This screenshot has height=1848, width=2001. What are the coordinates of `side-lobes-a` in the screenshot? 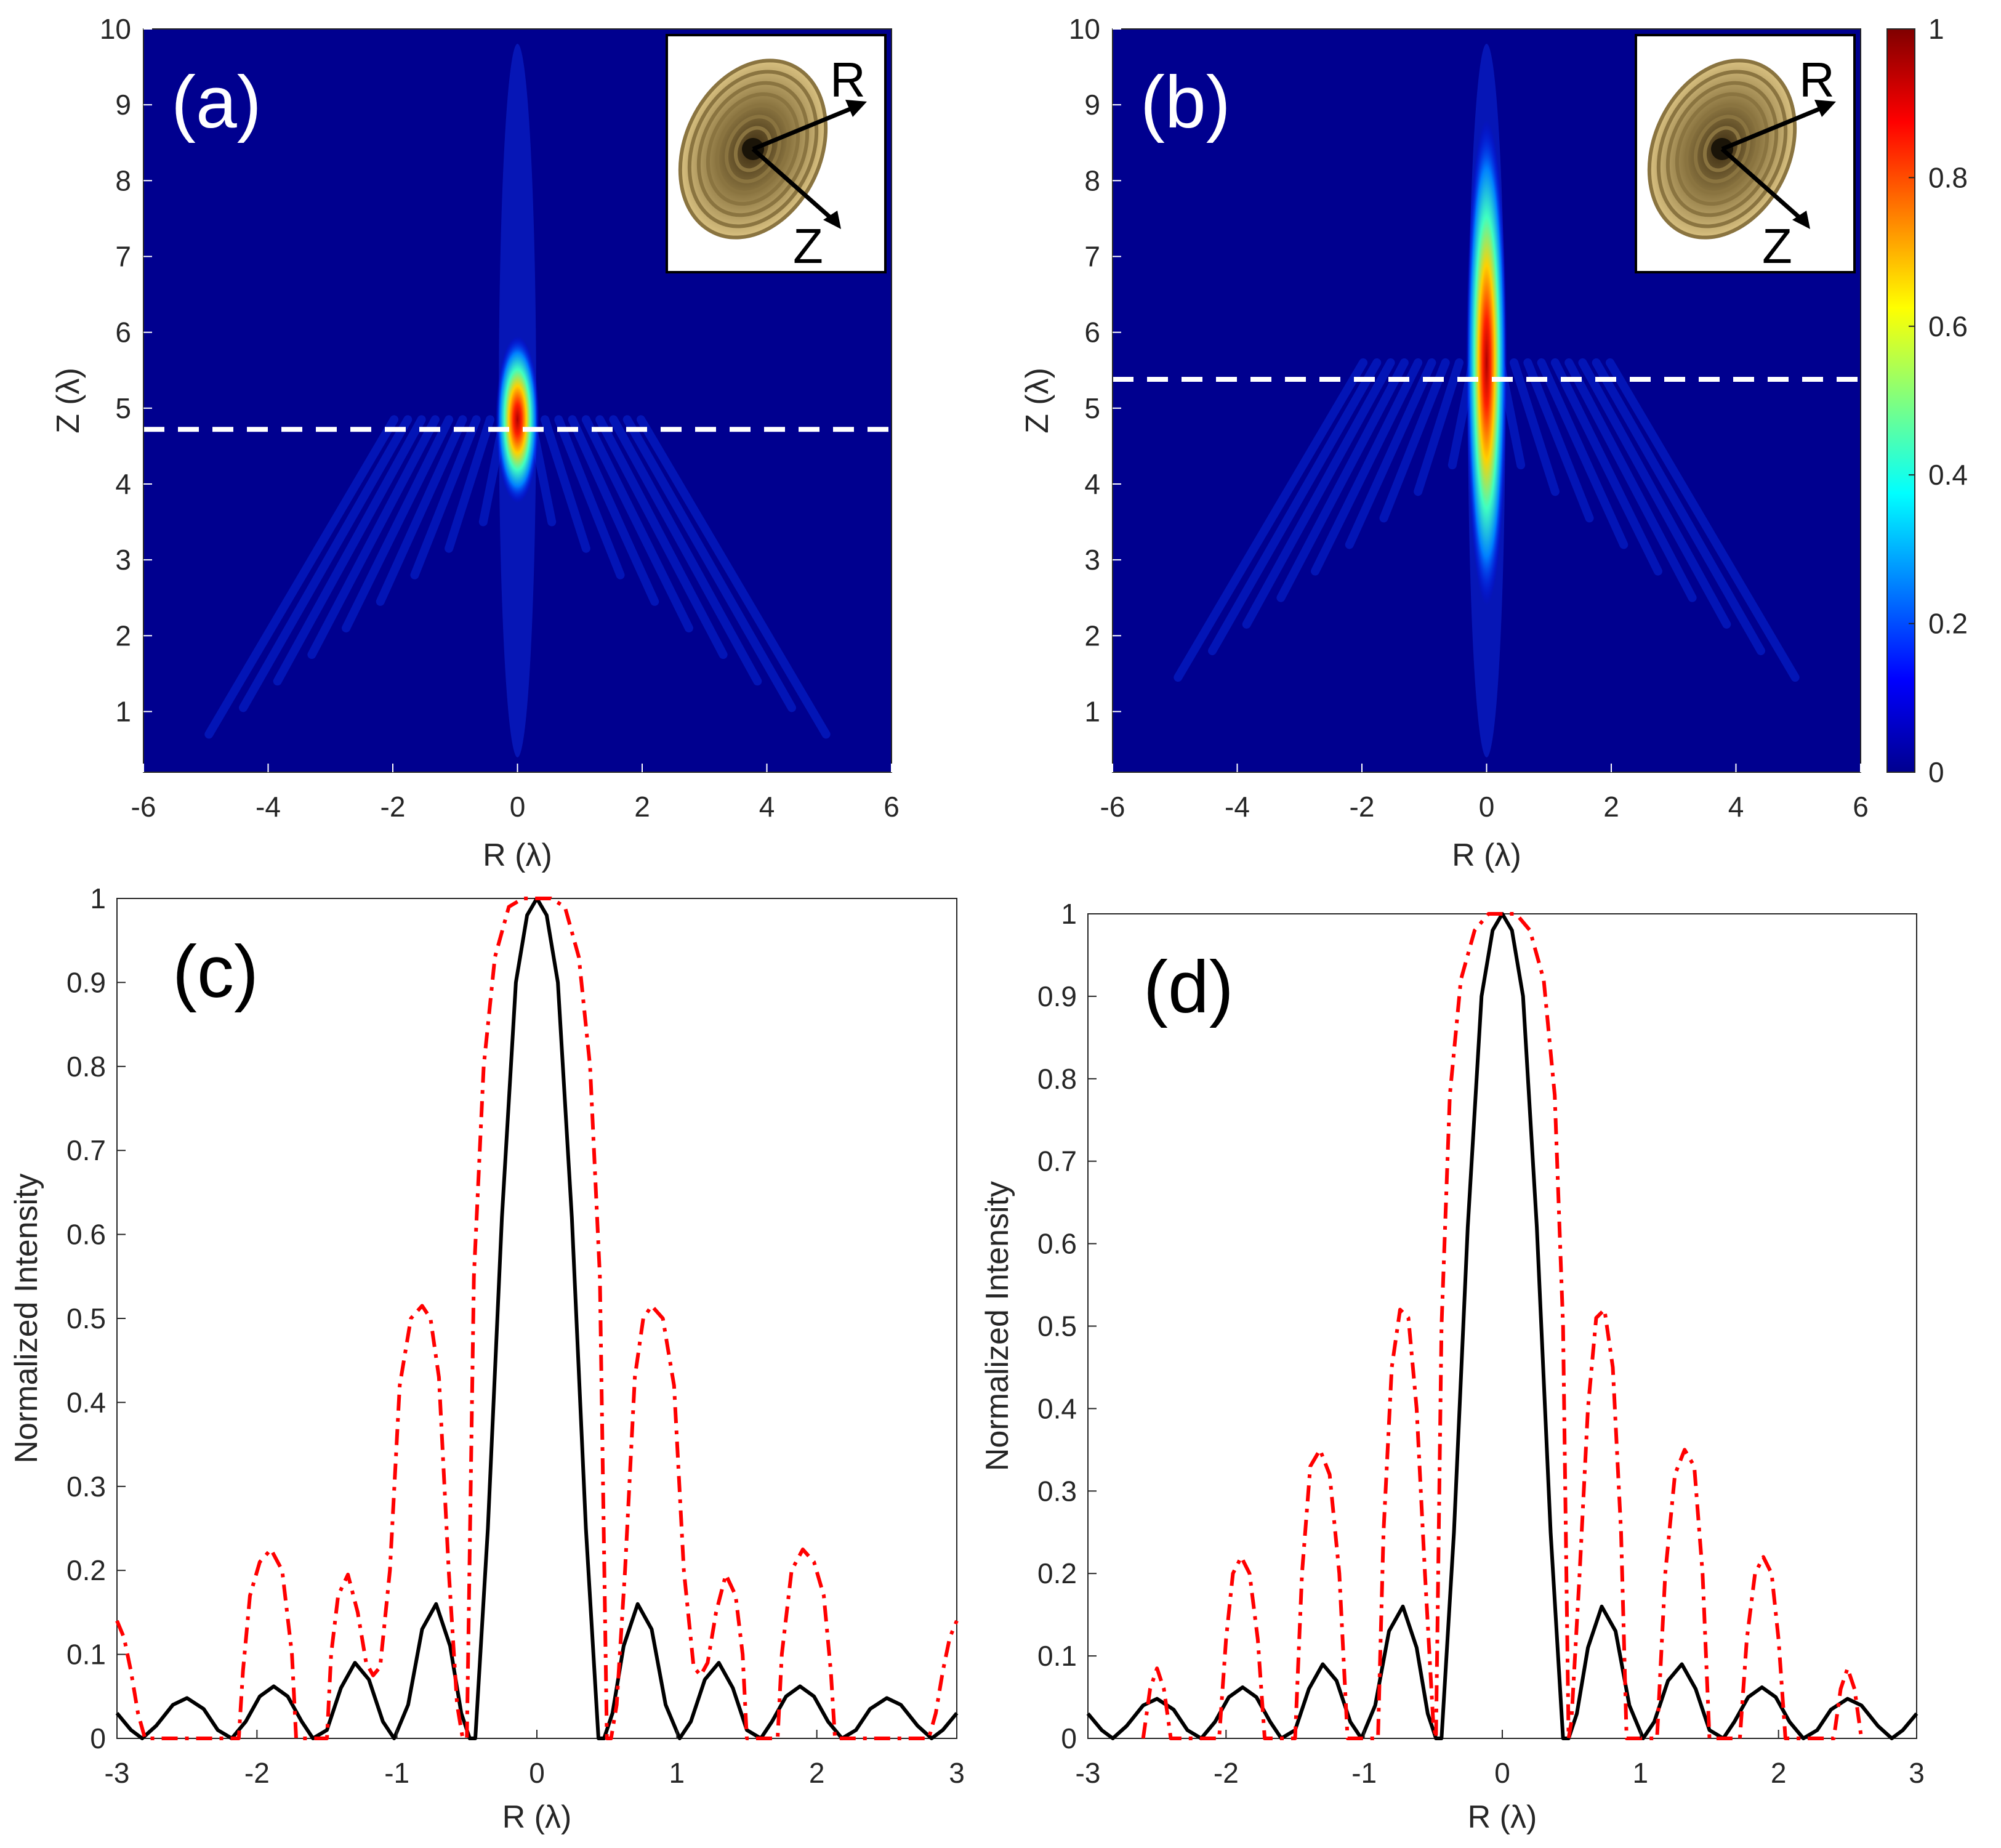 It's located at (517, 577).